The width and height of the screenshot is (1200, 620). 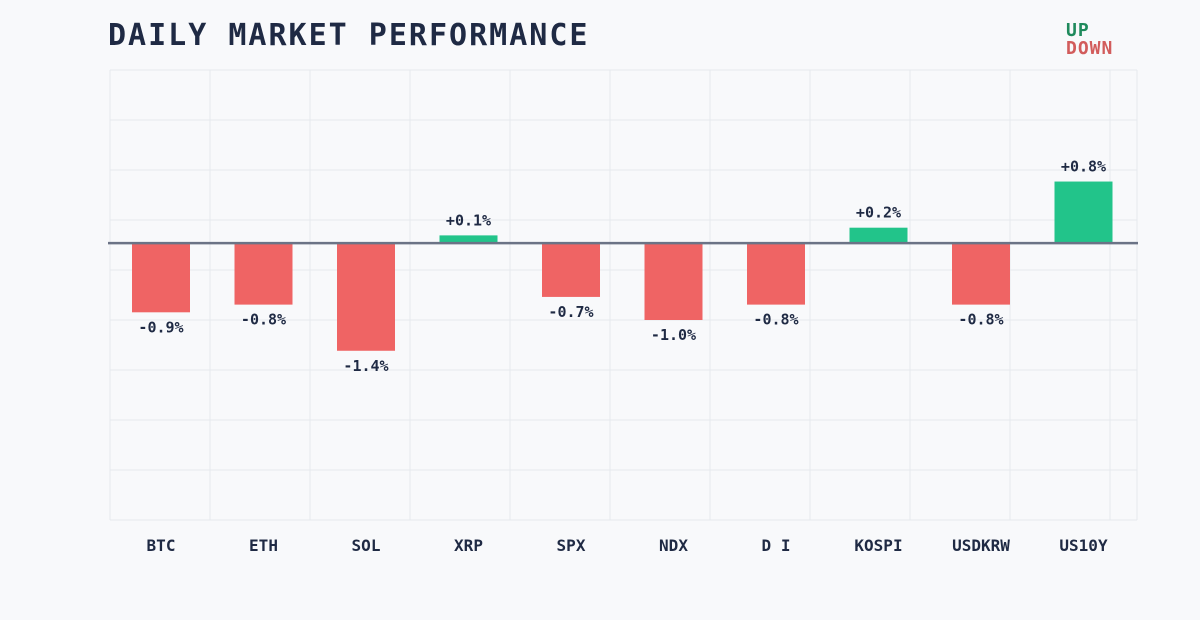 What do you see at coordinates (776, 274) in the screenshot?
I see `bar-d-i` at bounding box center [776, 274].